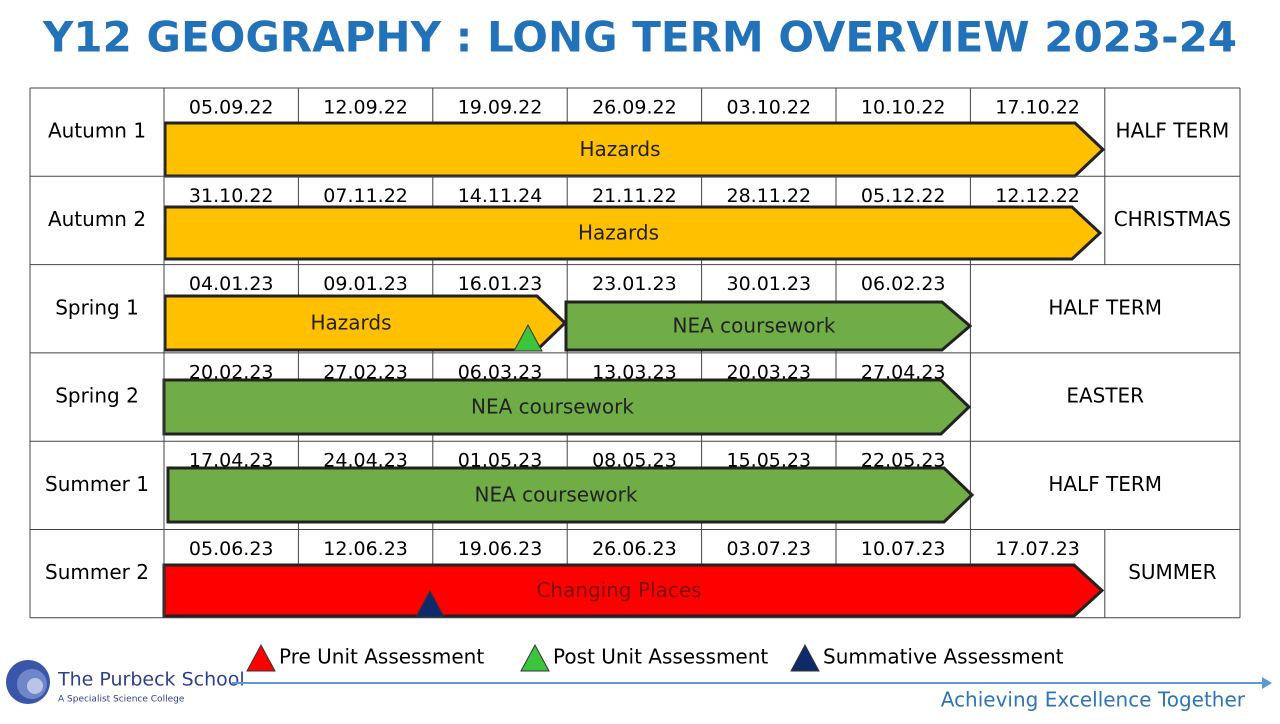 This screenshot has width=1280, height=724. Describe the element at coordinates (231, 372) in the screenshot. I see `date: 20.02.23` at that location.